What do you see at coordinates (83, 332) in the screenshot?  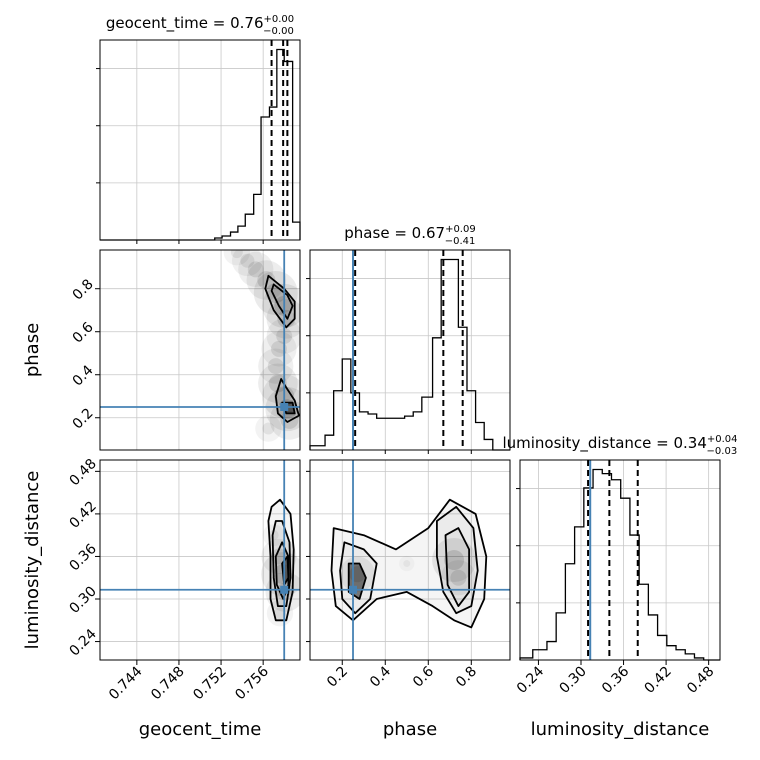 I see `y-tick-label-phase: 0.6` at bounding box center [83, 332].